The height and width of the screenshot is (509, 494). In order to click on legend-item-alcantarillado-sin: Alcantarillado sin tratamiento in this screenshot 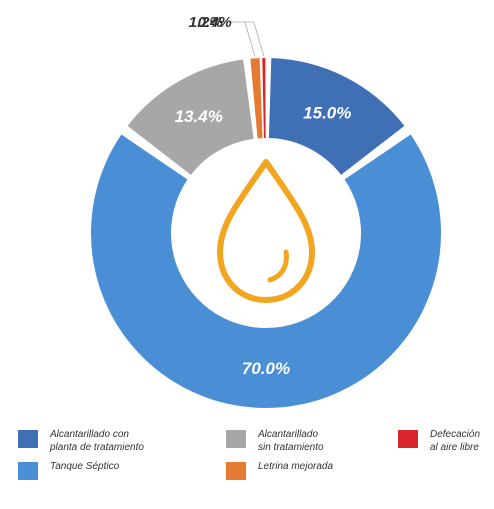, I will do `click(275, 441)`.